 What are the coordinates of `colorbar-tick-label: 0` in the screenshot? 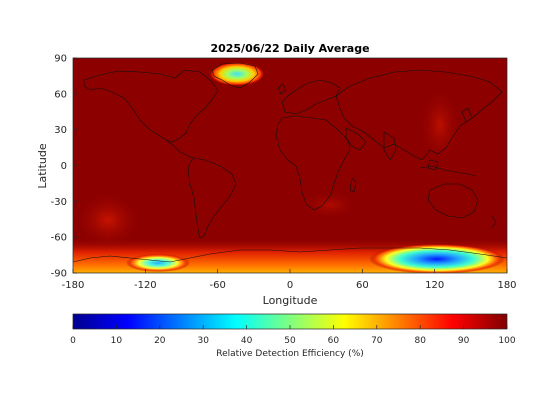 It's located at (73, 341).